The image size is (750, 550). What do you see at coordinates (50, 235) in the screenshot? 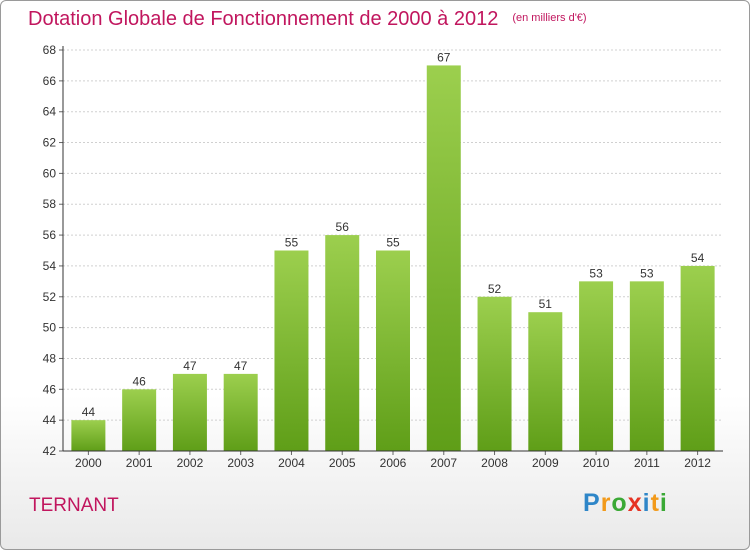
I see `y-tick-label: 56` at bounding box center [50, 235].